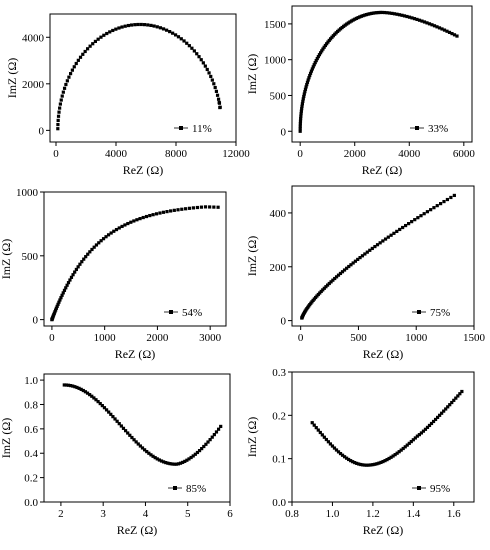 The width and height of the screenshot is (490, 550). Describe the element at coordinates (135, 354) in the screenshot. I see `x-axis-title: ReZ (Ω)` at that location.